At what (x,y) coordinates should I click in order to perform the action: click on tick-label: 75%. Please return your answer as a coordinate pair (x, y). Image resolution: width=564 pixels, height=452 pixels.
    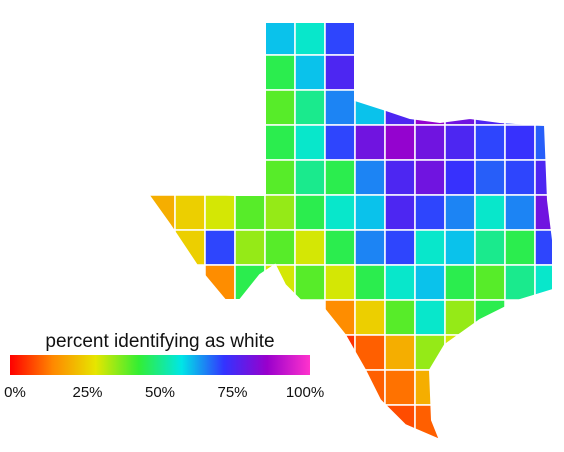
    Looking at the image, I should click on (232, 392).